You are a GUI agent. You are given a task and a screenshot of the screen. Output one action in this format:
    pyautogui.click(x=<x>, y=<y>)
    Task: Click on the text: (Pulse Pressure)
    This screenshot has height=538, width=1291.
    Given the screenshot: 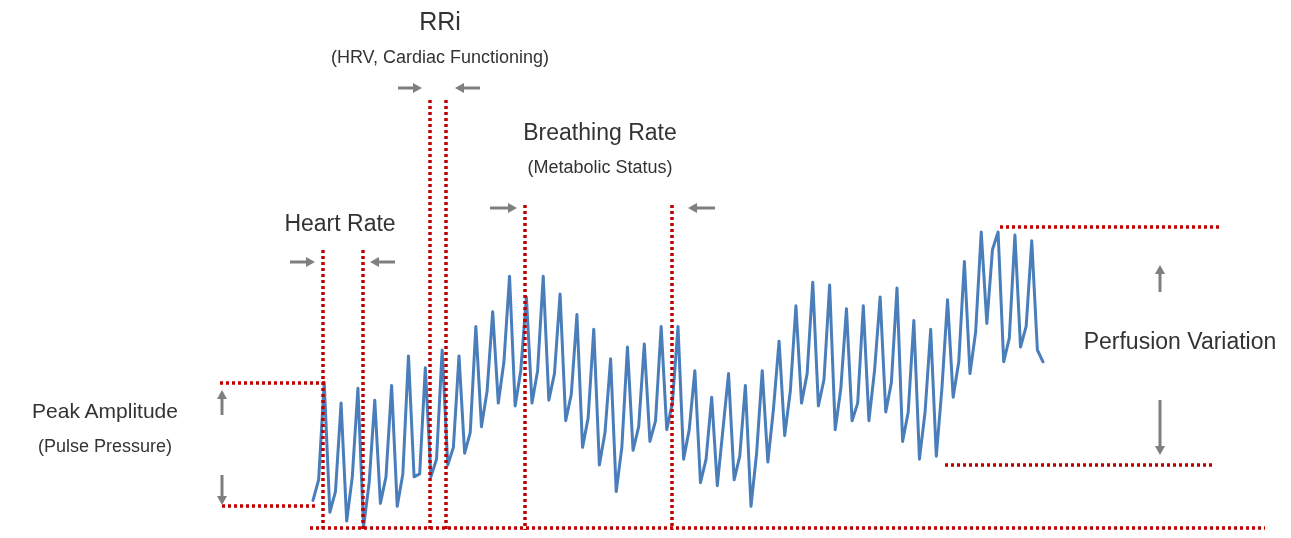 What is the action you would take?
    pyautogui.click(x=105, y=446)
    